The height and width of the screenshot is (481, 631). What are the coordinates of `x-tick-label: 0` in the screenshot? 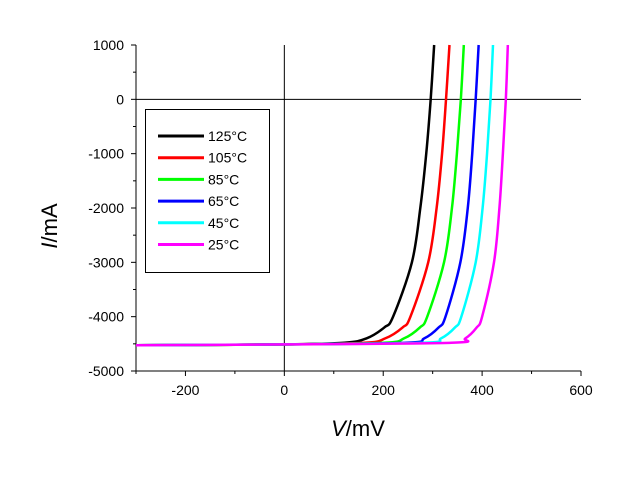 It's located at (284, 390).